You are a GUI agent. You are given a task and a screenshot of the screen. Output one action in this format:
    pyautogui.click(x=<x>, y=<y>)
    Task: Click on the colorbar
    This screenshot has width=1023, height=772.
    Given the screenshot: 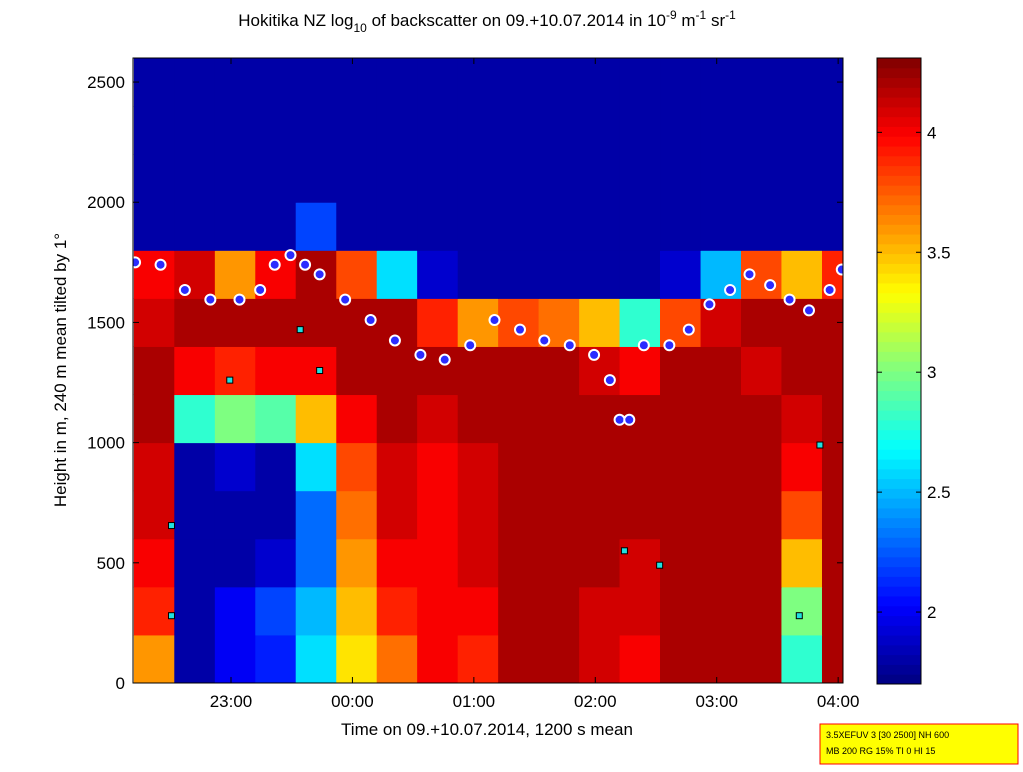 What is the action you would take?
    pyautogui.click(x=899, y=371)
    